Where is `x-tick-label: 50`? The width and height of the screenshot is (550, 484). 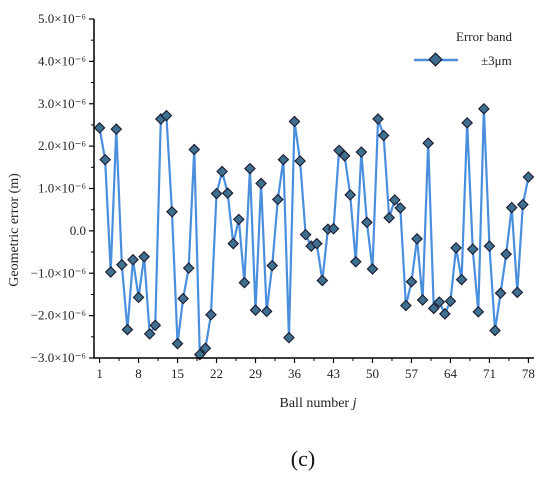
x-tick-label: 50 is located at coordinates (372, 373).